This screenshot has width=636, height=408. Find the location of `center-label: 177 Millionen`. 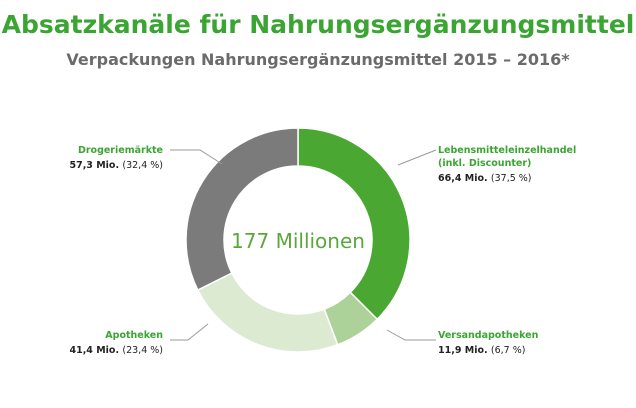

center-label: 177 Millionen is located at coordinates (298, 241).